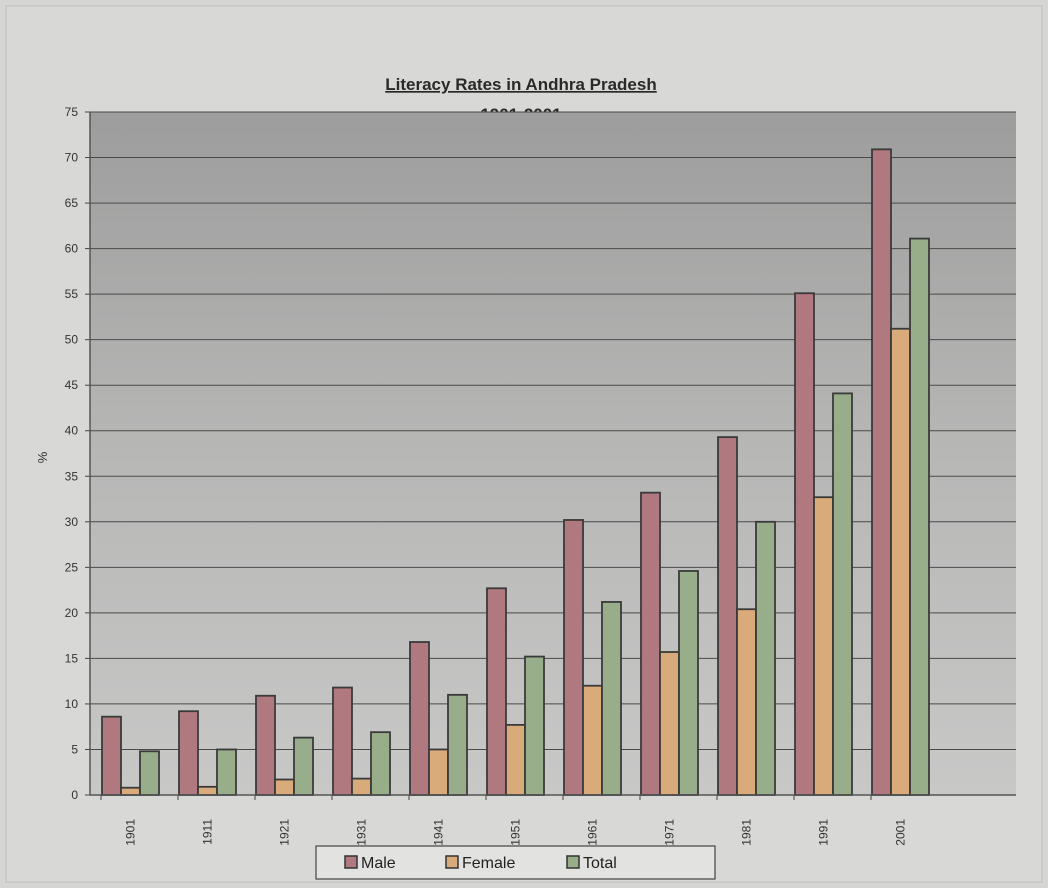 This screenshot has height=888, width=1048. What do you see at coordinates (823, 646) in the screenshot?
I see `bar-female-1991` at bounding box center [823, 646].